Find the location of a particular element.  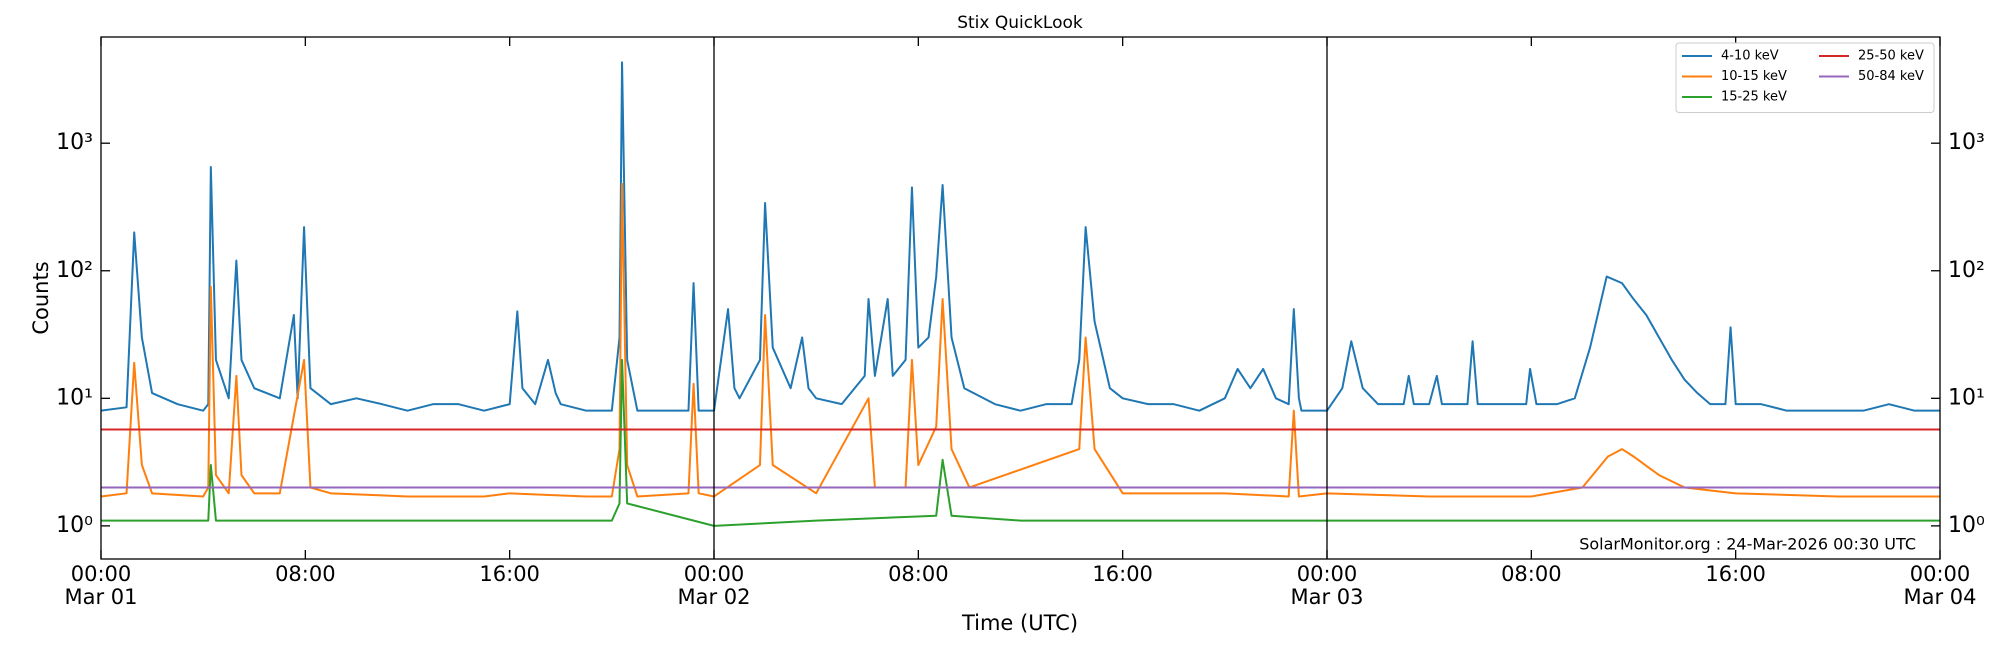

legend-label: 4-10 keV is located at coordinates (1750, 56).